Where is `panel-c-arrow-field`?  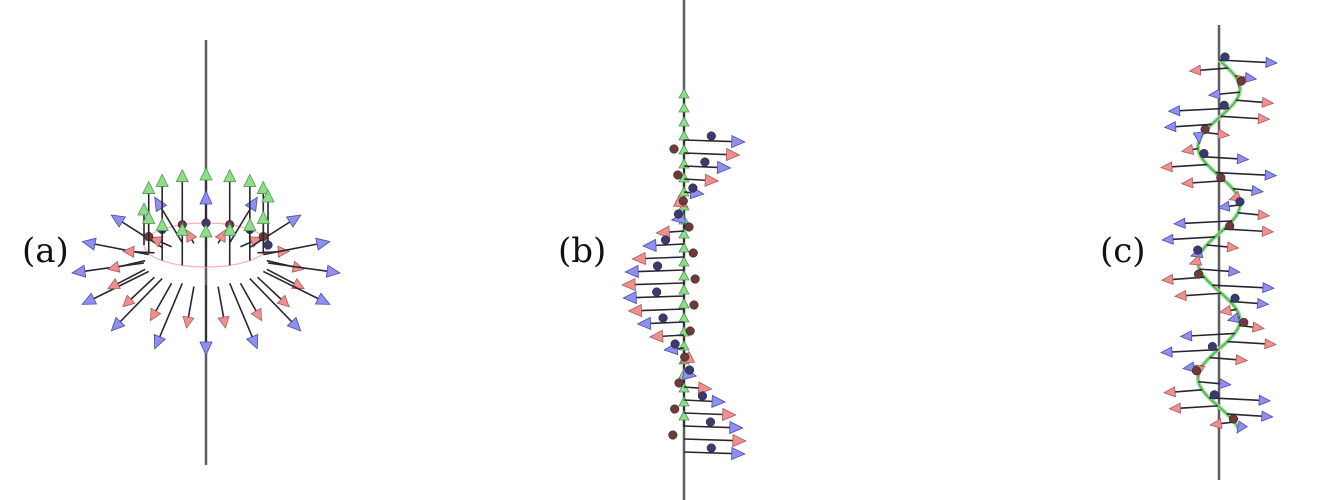
panel-c-arrow-field is located at coordinates (1219, 243).